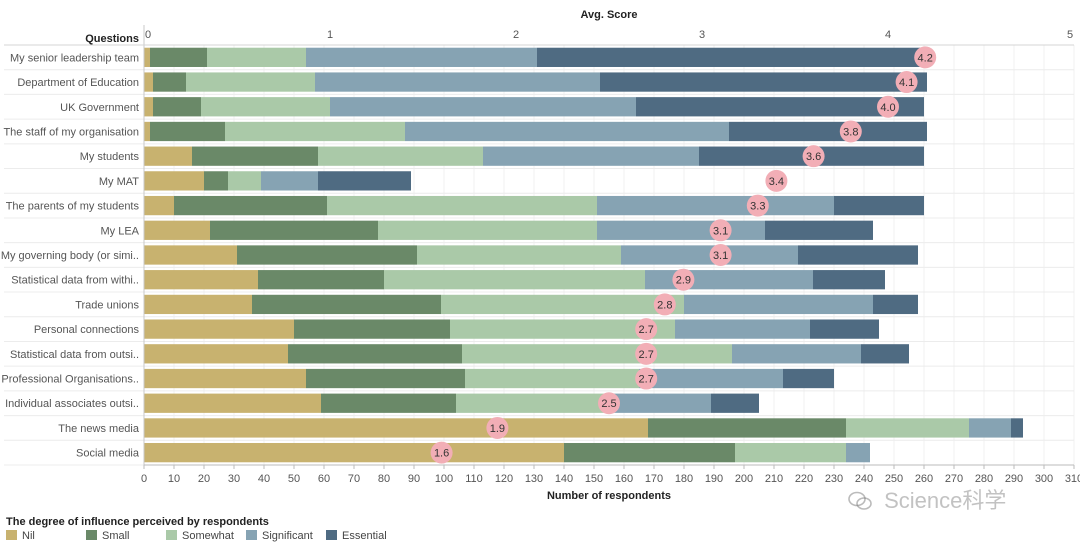 This screenshot has width=1080, height=545. Describe the element at coordinates (28, 536) in the screenshot. I see `legend-label: Nil` at that location.